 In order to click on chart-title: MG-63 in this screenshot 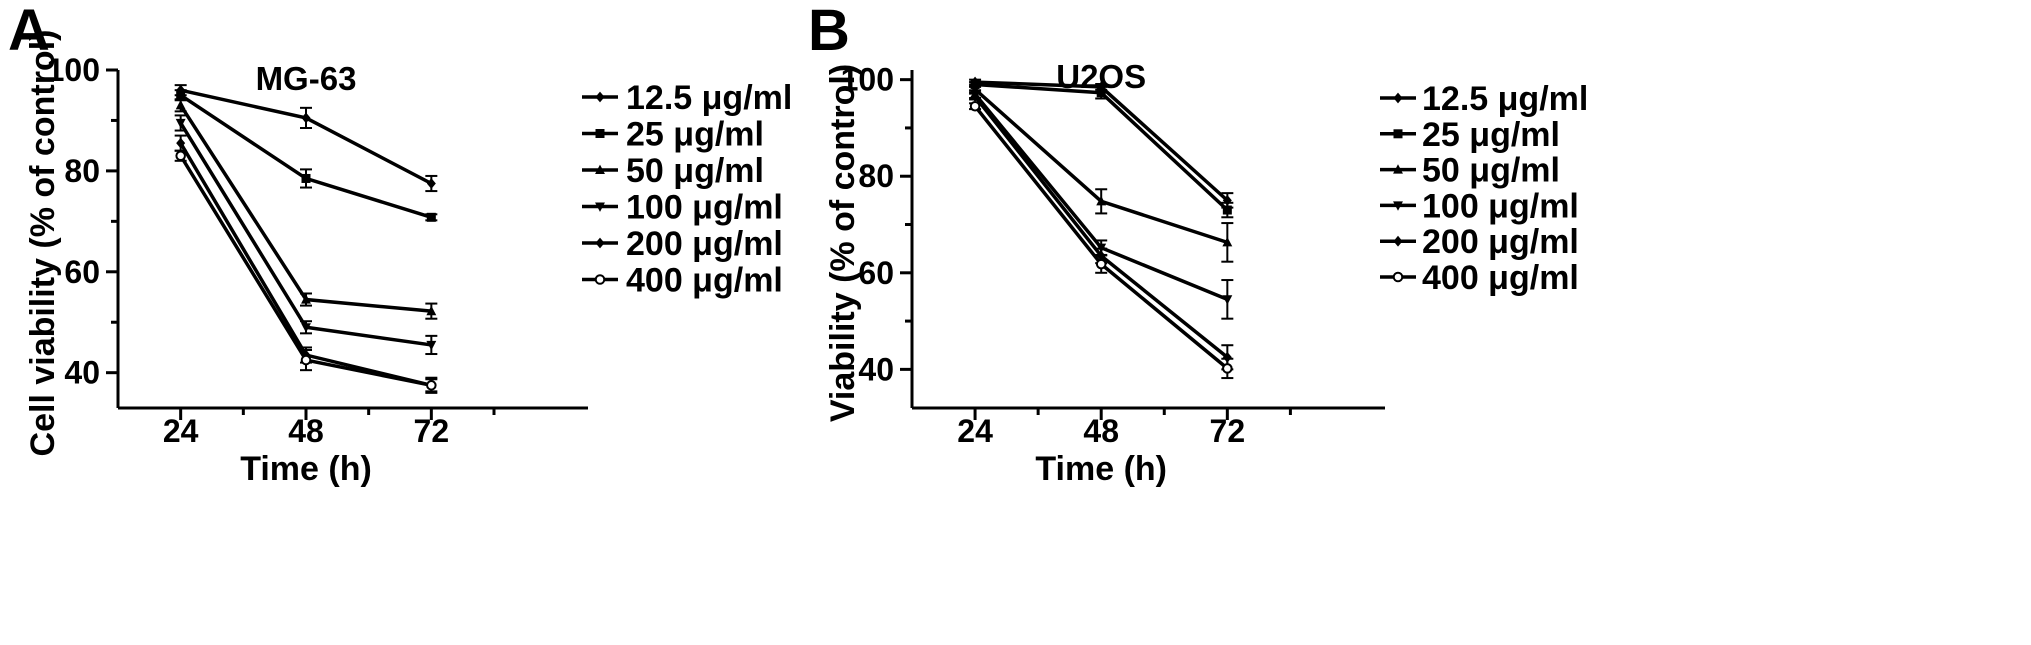, I will do `click(306, 78)`.